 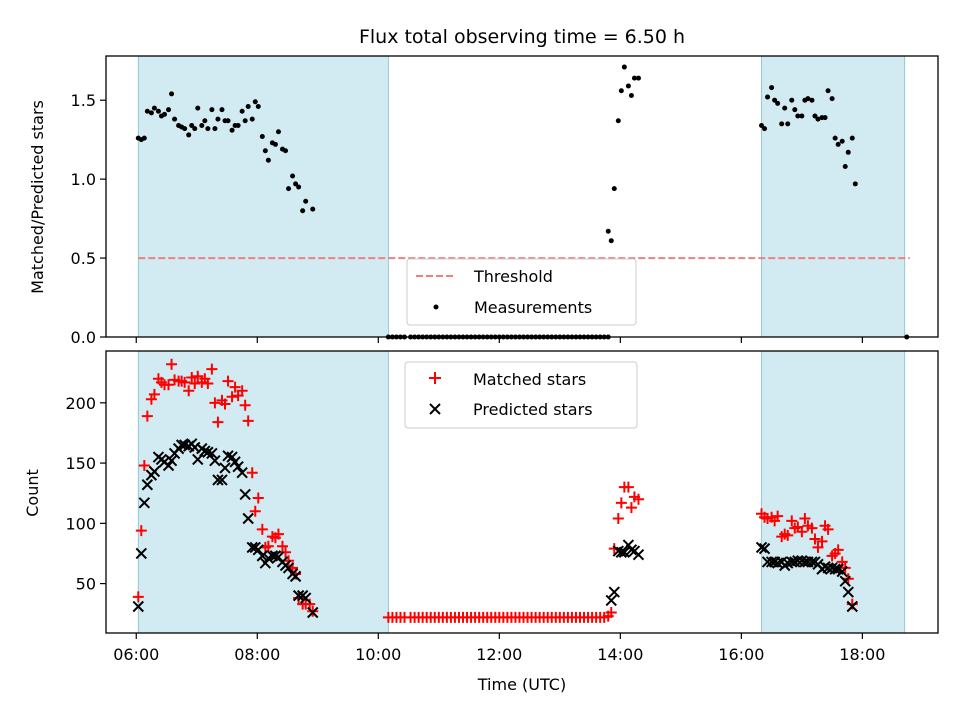 What do you see at coordinates (257, 654) in the screenshot?
I see `bottom-x-tick-label: 08:00` at bounding box center [257, 654].